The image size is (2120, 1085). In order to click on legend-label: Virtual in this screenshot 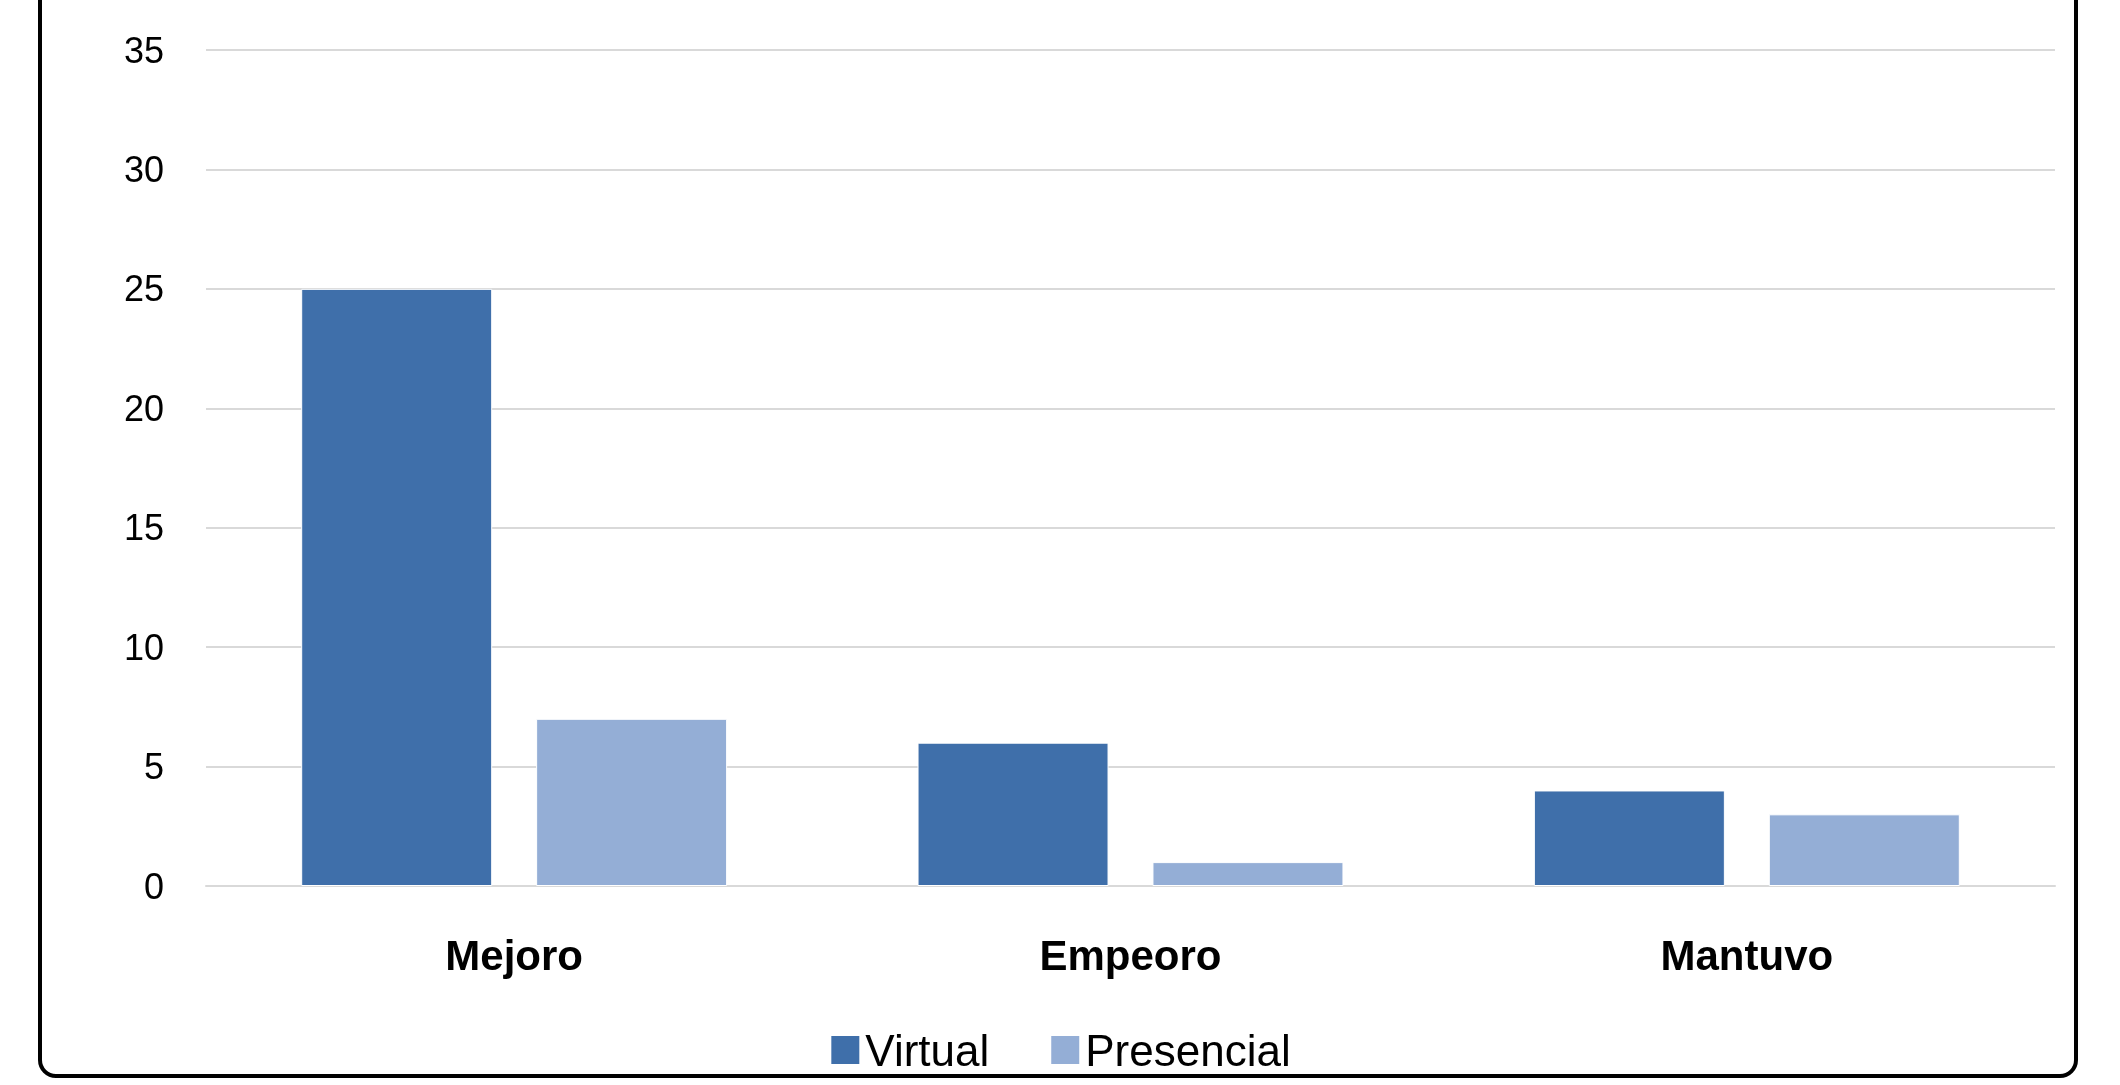, I will do `click(927, 1050)`.